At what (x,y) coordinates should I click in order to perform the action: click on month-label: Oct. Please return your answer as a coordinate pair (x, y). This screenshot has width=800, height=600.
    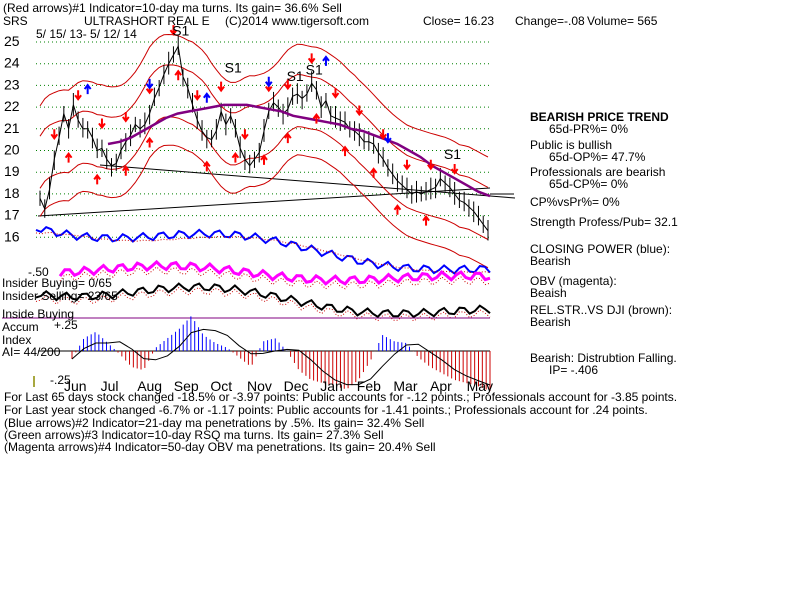
    Looking at the image, I should click on (221, 386).